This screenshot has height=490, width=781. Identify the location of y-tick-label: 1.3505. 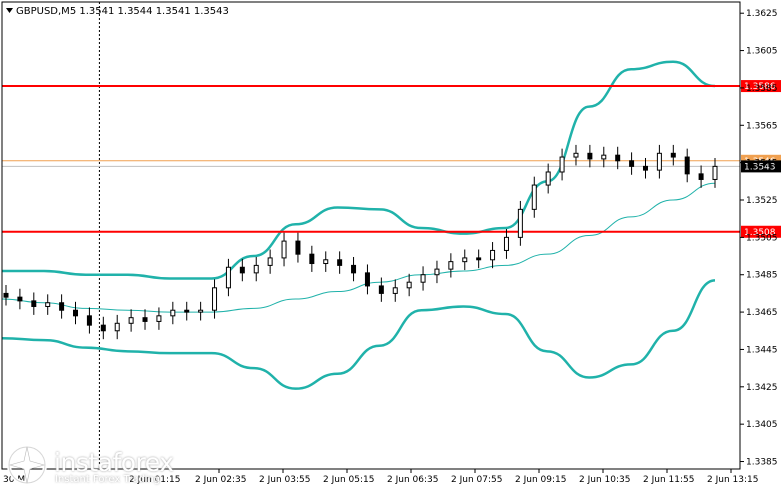
(762, 238).